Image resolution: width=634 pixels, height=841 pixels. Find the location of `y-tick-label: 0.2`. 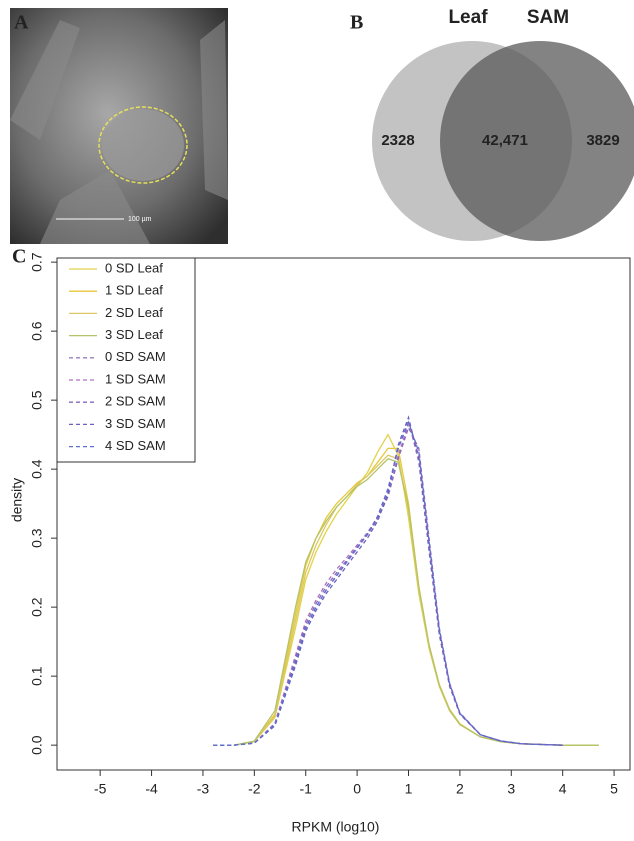

y-tick-label: 0.2 is located at coordinates (37, 607).